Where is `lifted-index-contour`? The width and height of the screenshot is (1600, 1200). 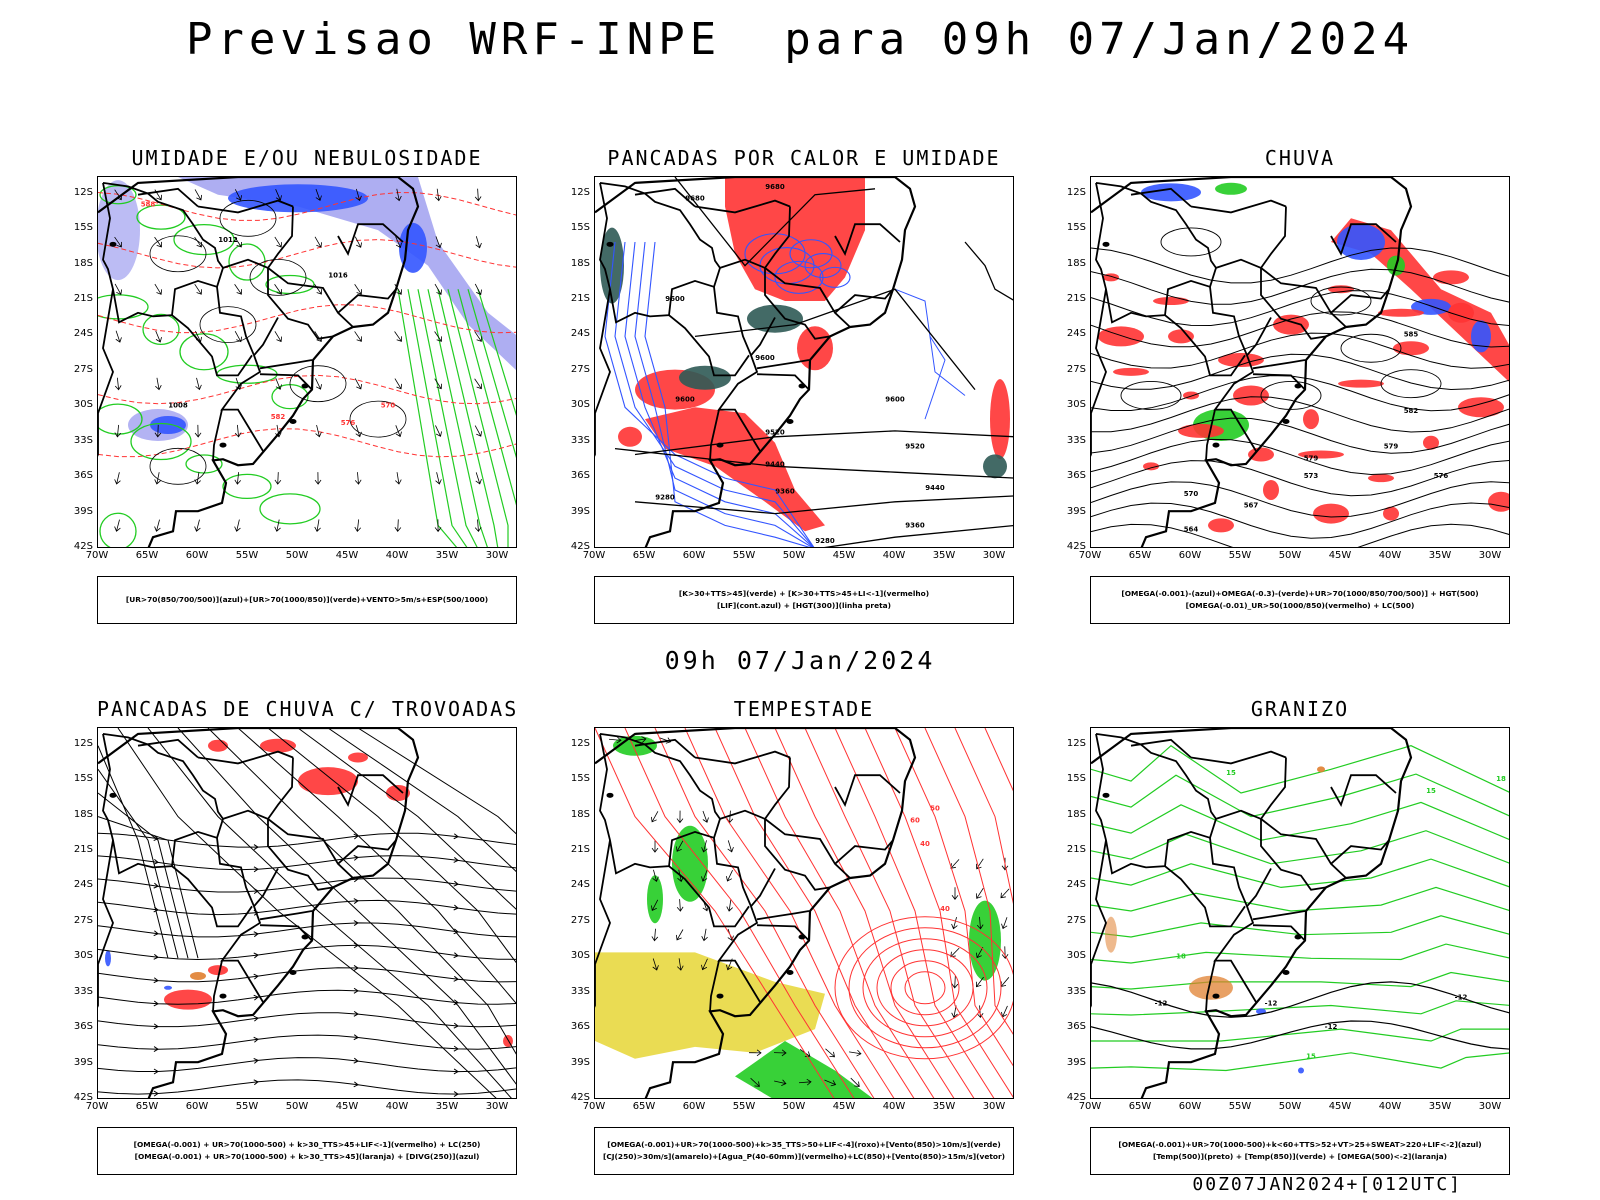
lifted-index-contour is located at coordinates (930, 342).